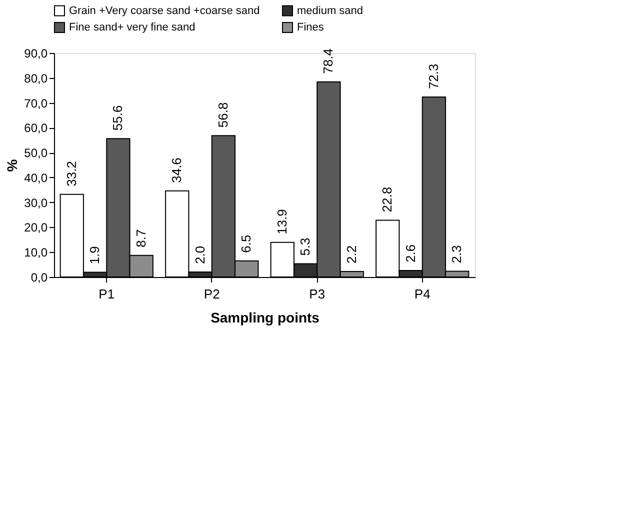 The height and width of the screenshot is (514, 623). What do you see at coordinates (422, 294) in the screenshot?
I see `x-tick-label: P4` at bounding box center [422, 294].